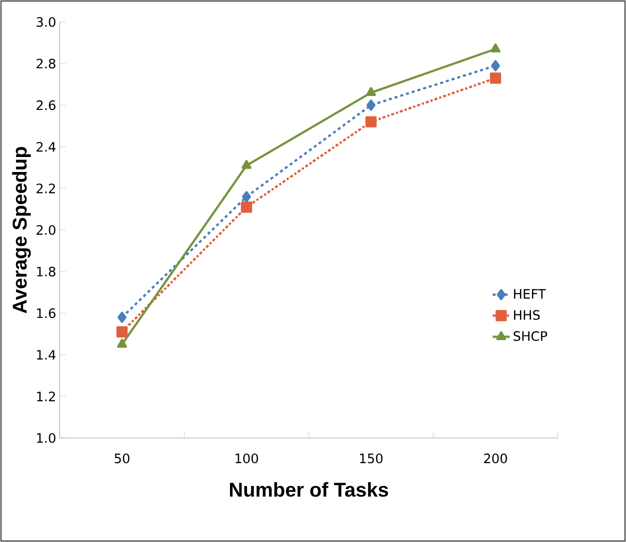 The image size is (626, 542). What do you see at coordinates (247, 459) in the screenshot?
I see `x-tick-label: 100` at bounding box center [247, 459].